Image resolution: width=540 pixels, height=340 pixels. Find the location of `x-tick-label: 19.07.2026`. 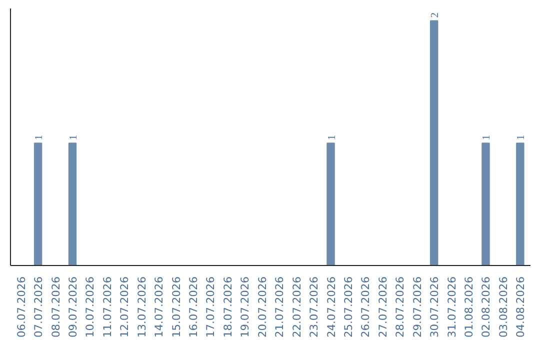

x-tick-label: 19.07.2026 is located at coordinates (245, 307).